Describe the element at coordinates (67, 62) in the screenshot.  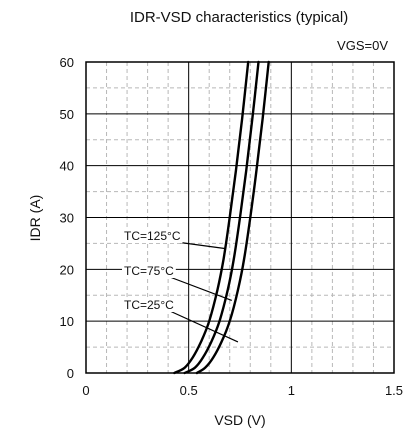
I see `y-tick-label: 60` at that location.